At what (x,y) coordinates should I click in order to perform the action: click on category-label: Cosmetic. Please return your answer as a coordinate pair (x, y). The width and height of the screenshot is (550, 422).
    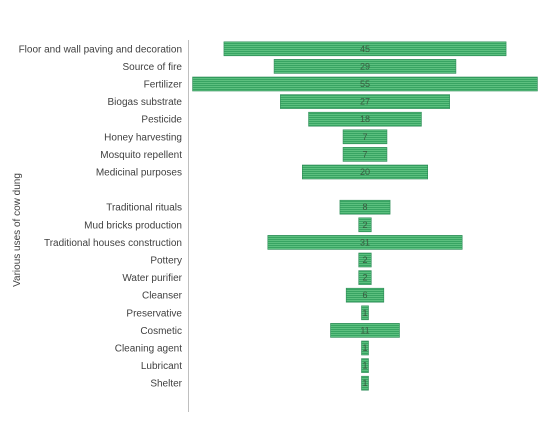
    Looking at the image, I should click on (161, 331).